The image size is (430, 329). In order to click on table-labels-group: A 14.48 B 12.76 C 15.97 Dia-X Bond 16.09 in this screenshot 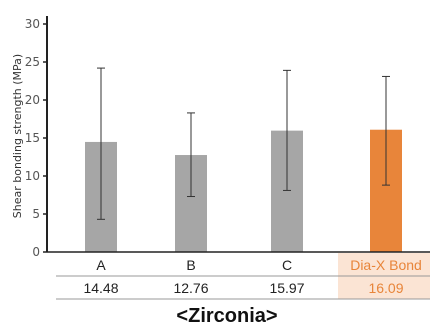, I will do `click(252, 276)`.